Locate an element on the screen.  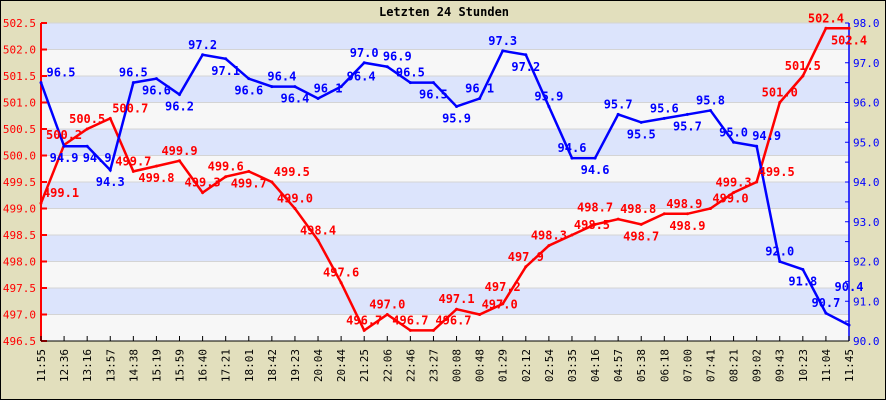
x-axis-tick-label: 12:36 is located at coordinates (64, 365).